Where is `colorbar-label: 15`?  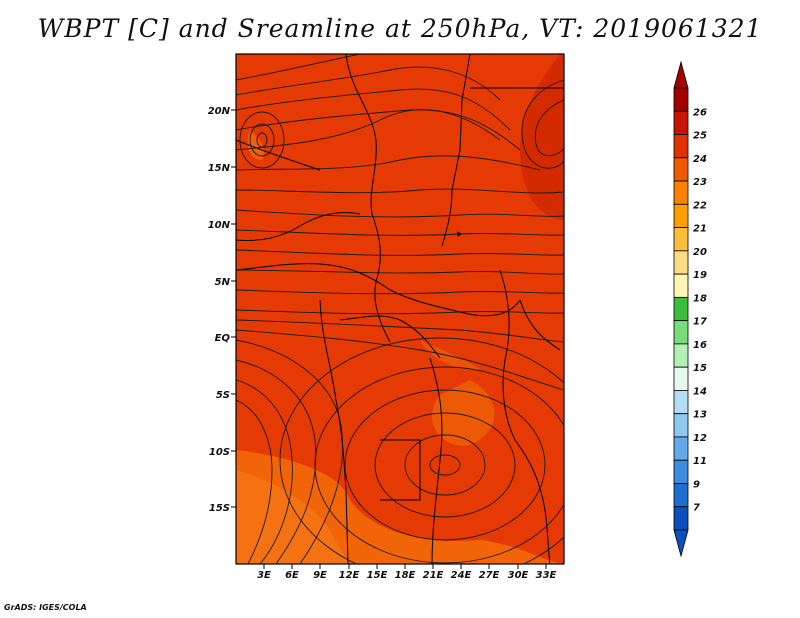 colorbar-label: 15 is located at coordinates (700, 368).